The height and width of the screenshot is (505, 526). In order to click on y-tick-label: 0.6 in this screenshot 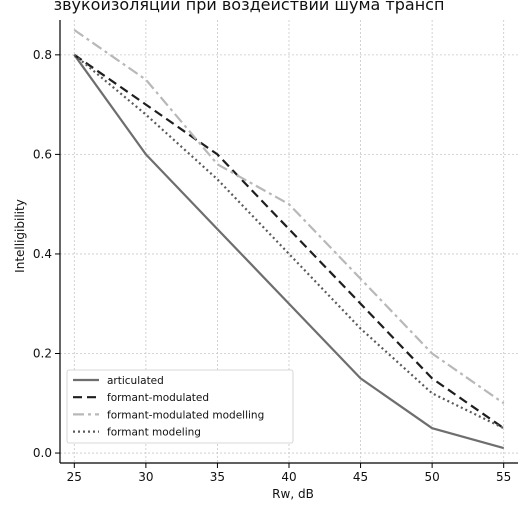, I will do `click(42, 154)`.